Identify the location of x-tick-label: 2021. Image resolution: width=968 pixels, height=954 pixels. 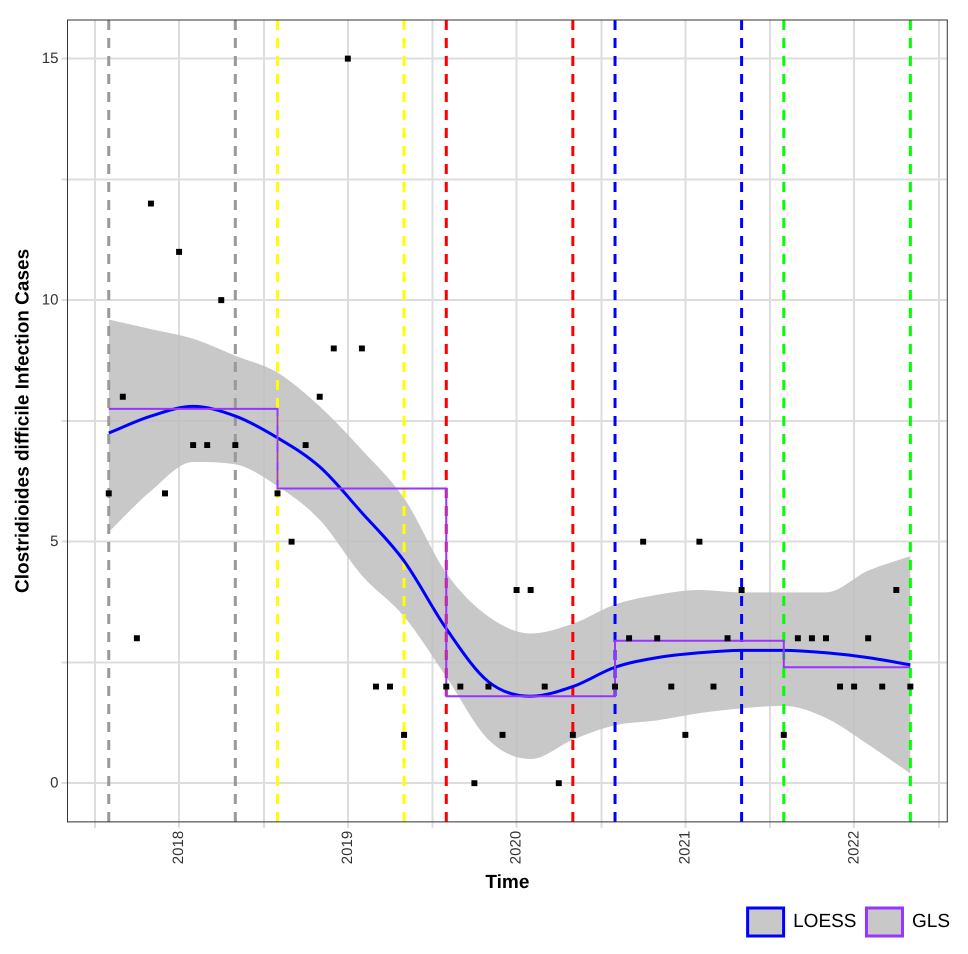
(685, 847).